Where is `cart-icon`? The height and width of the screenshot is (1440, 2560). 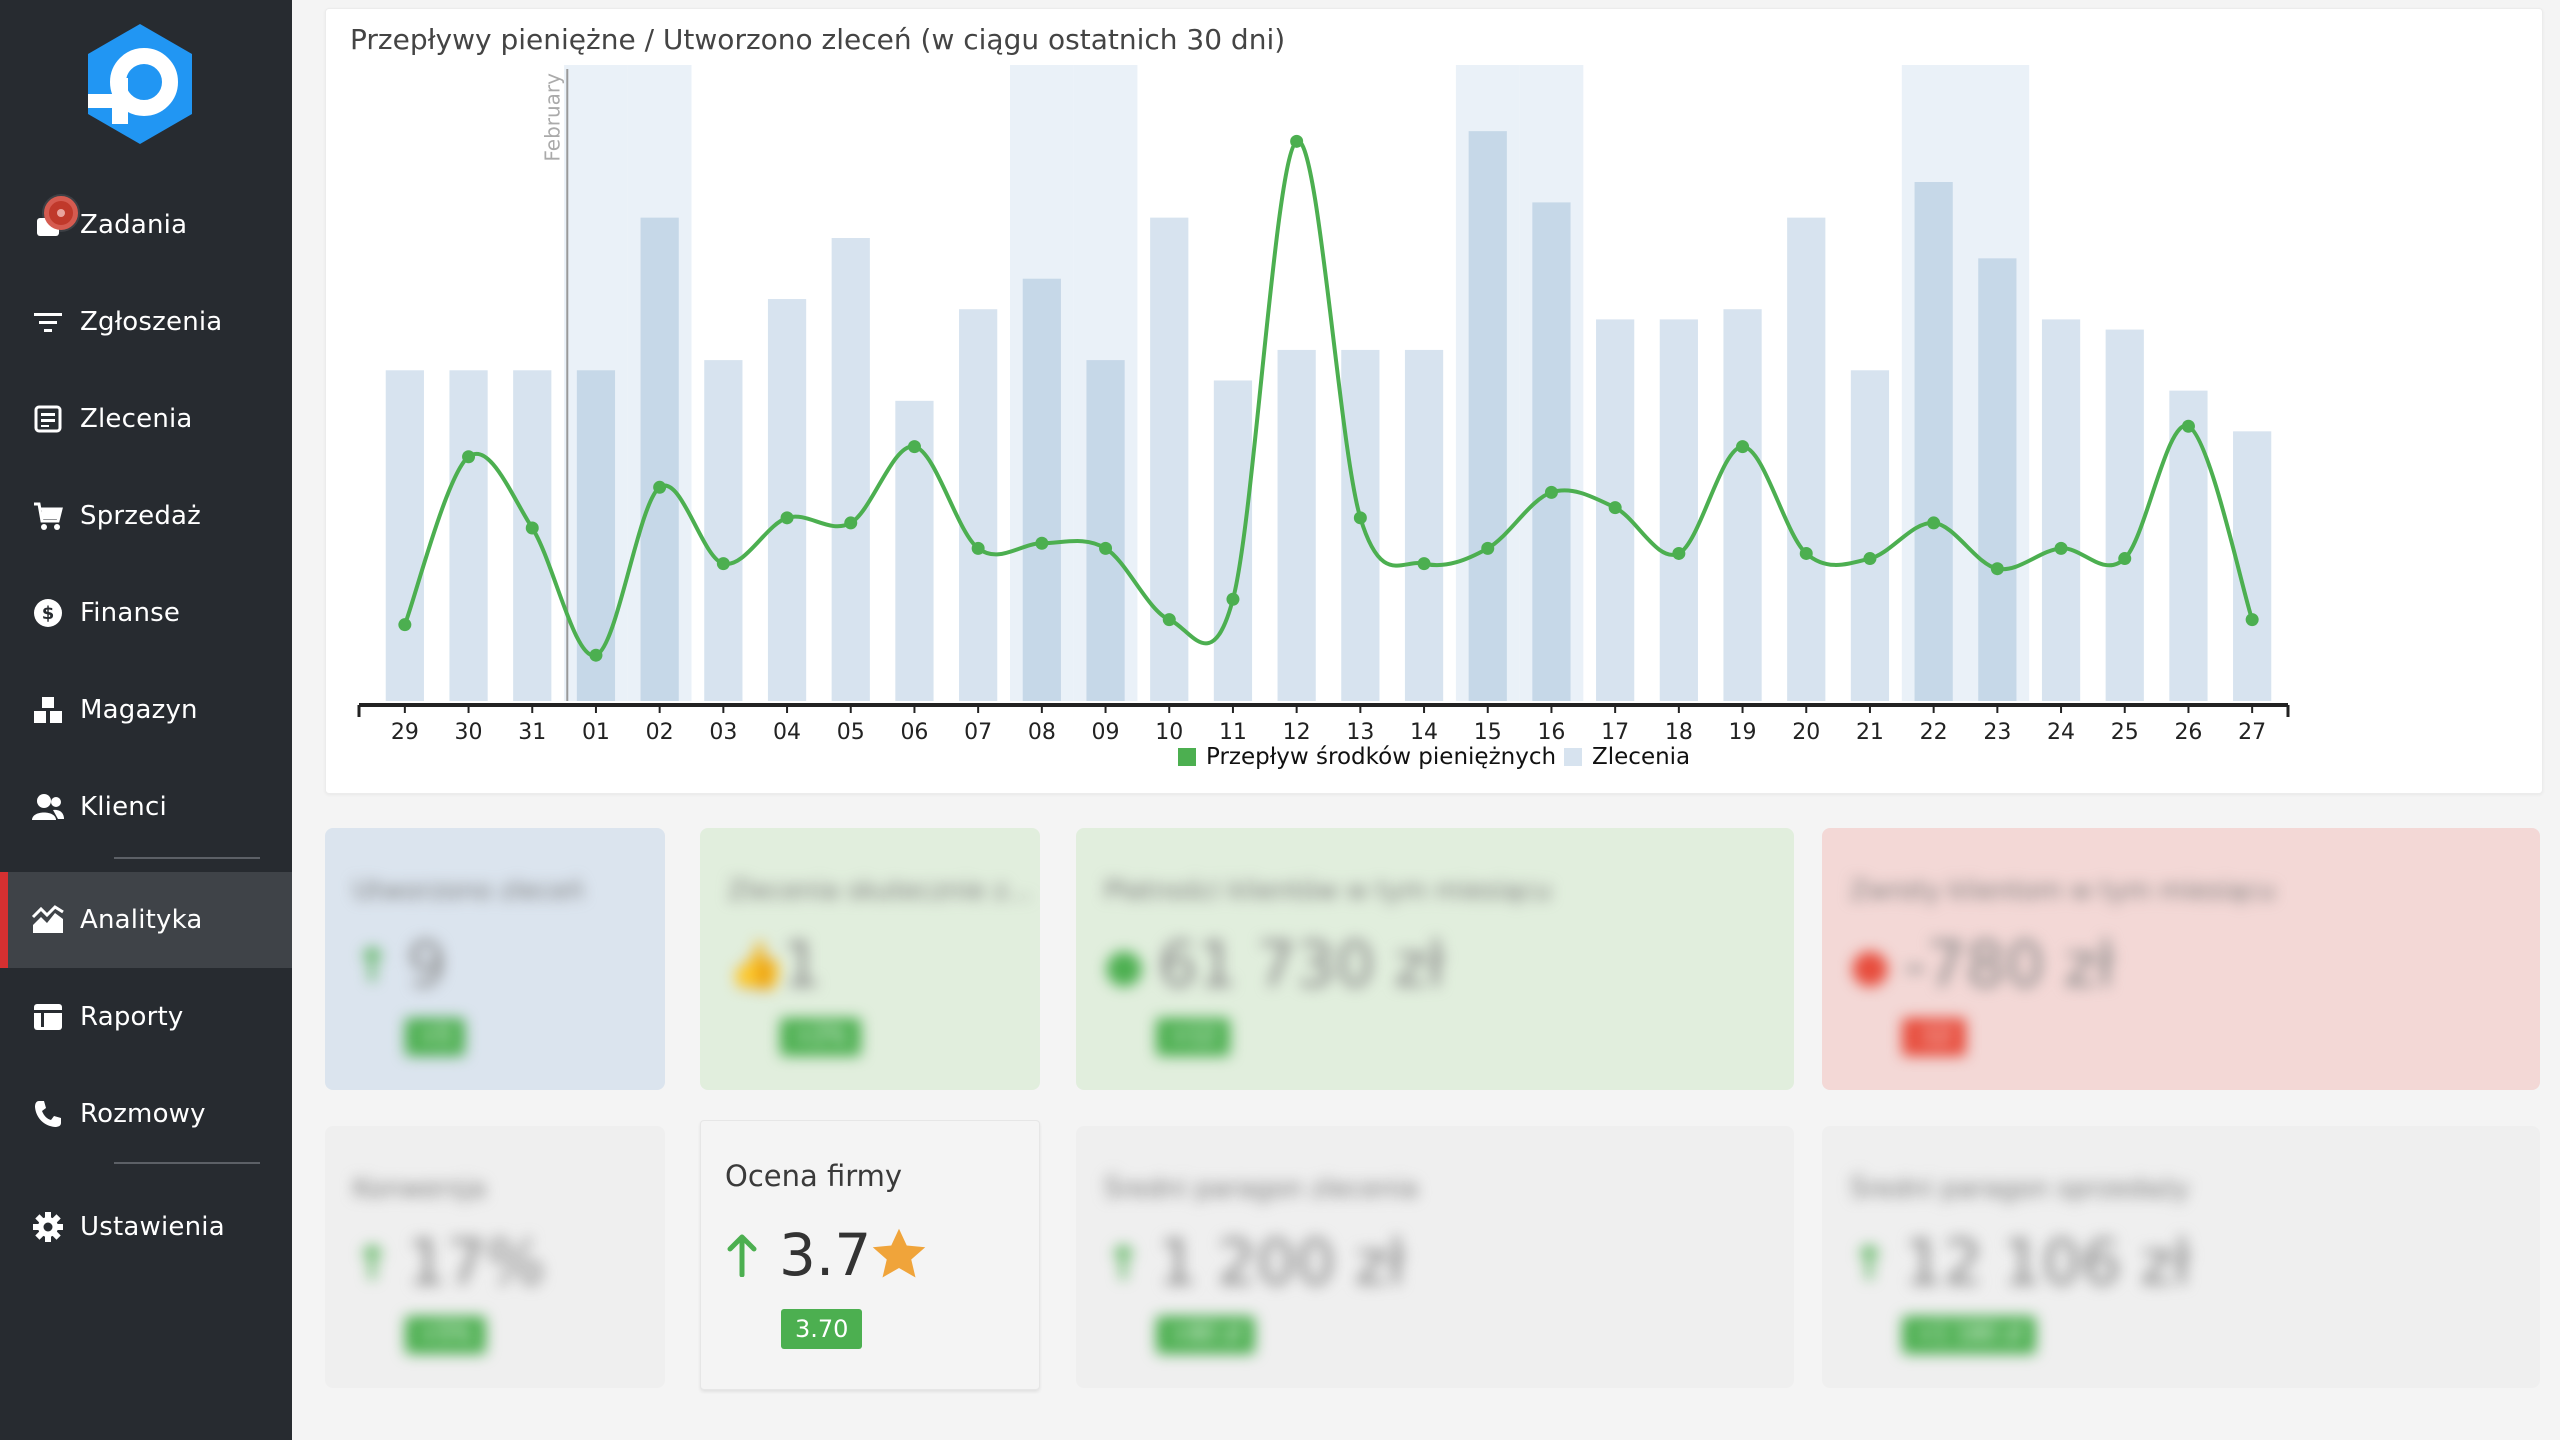
cart-icon is located at coordinates (48, 516).